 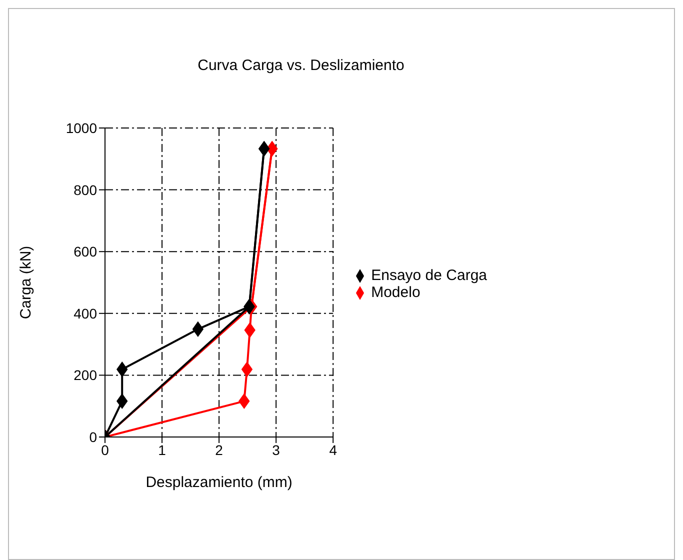 What do you see at coordinates (395, 292) in the screenshot?
I see `legend-label: Modelo` at bounding box center [395, 292].